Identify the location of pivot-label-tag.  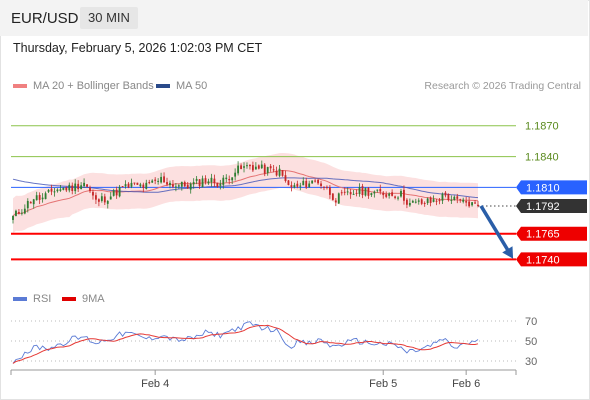
(551, 187).